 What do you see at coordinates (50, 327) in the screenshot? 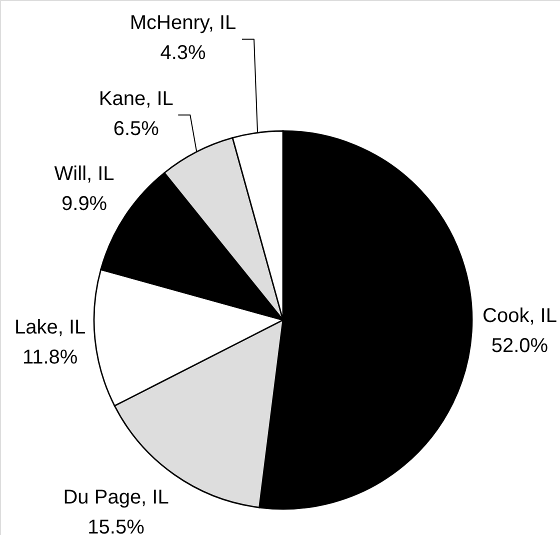
I see `slice-label: Lake, IL` at bounding box center [50, 327].